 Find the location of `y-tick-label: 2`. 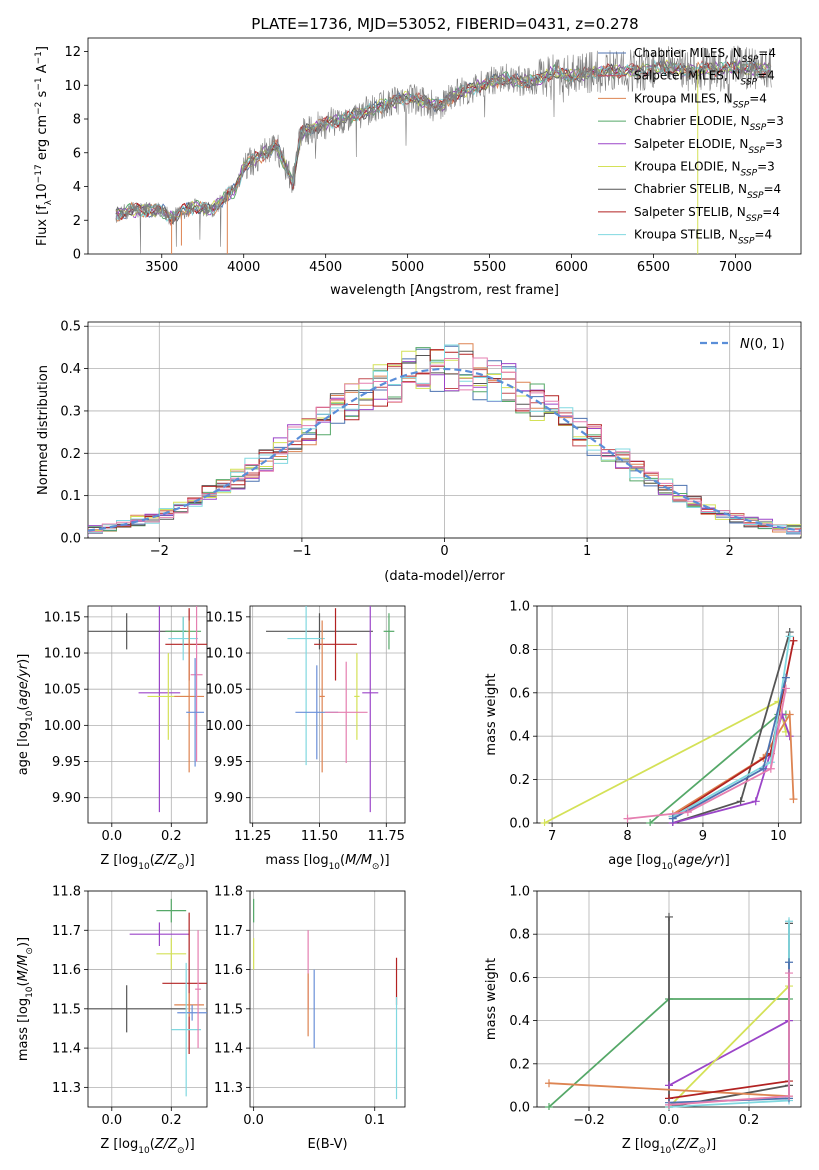

y-tick-label: 2 is located at coordinates (77, 221).